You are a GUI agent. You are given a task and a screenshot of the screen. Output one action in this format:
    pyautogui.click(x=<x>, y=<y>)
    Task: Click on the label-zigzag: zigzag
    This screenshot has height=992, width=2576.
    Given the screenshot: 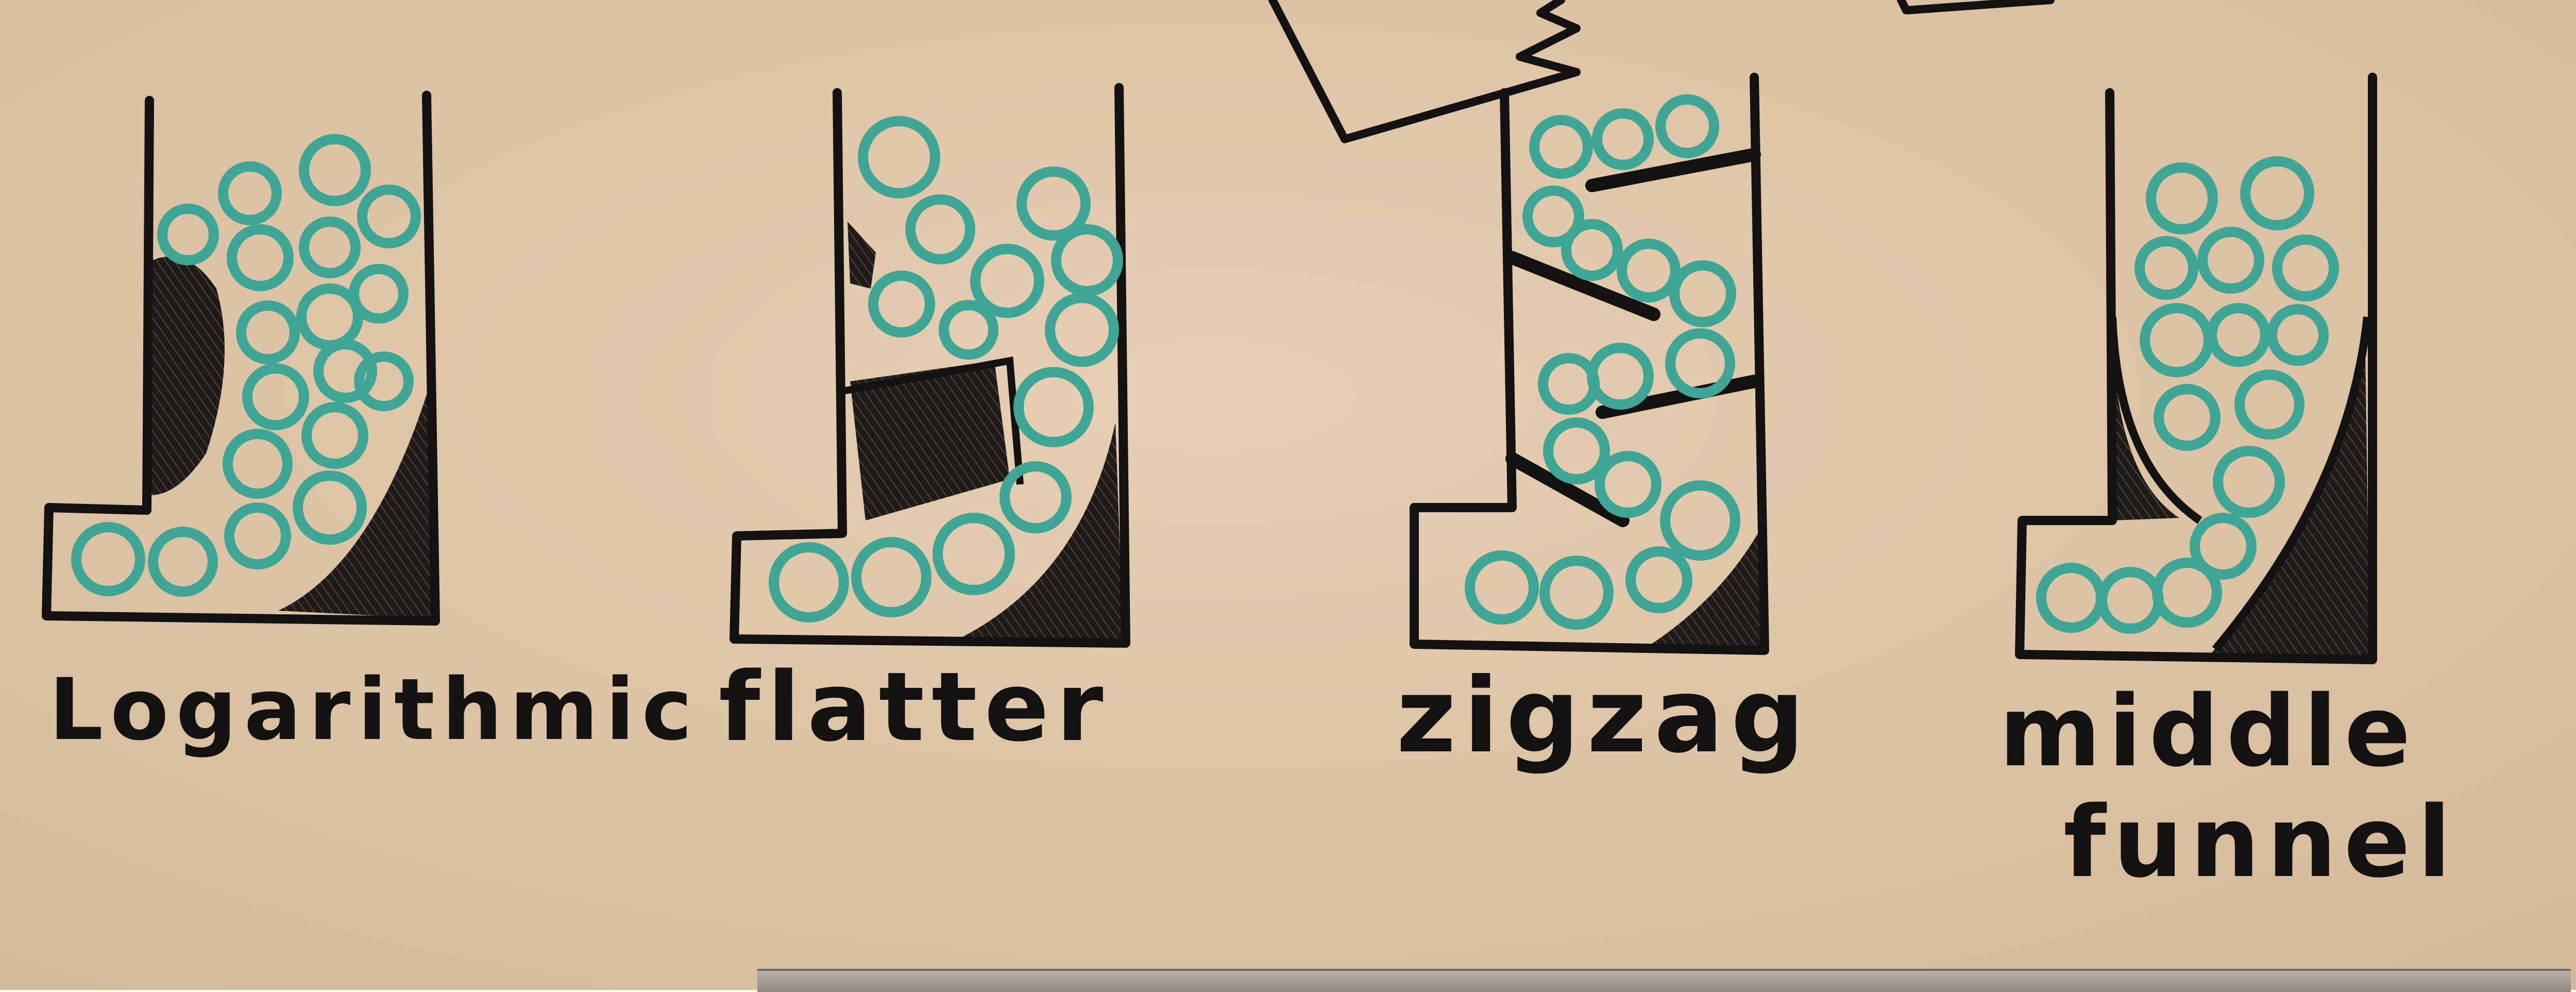 What is the action you would take?
    pyautogui.click(x=1604, y=716)
    